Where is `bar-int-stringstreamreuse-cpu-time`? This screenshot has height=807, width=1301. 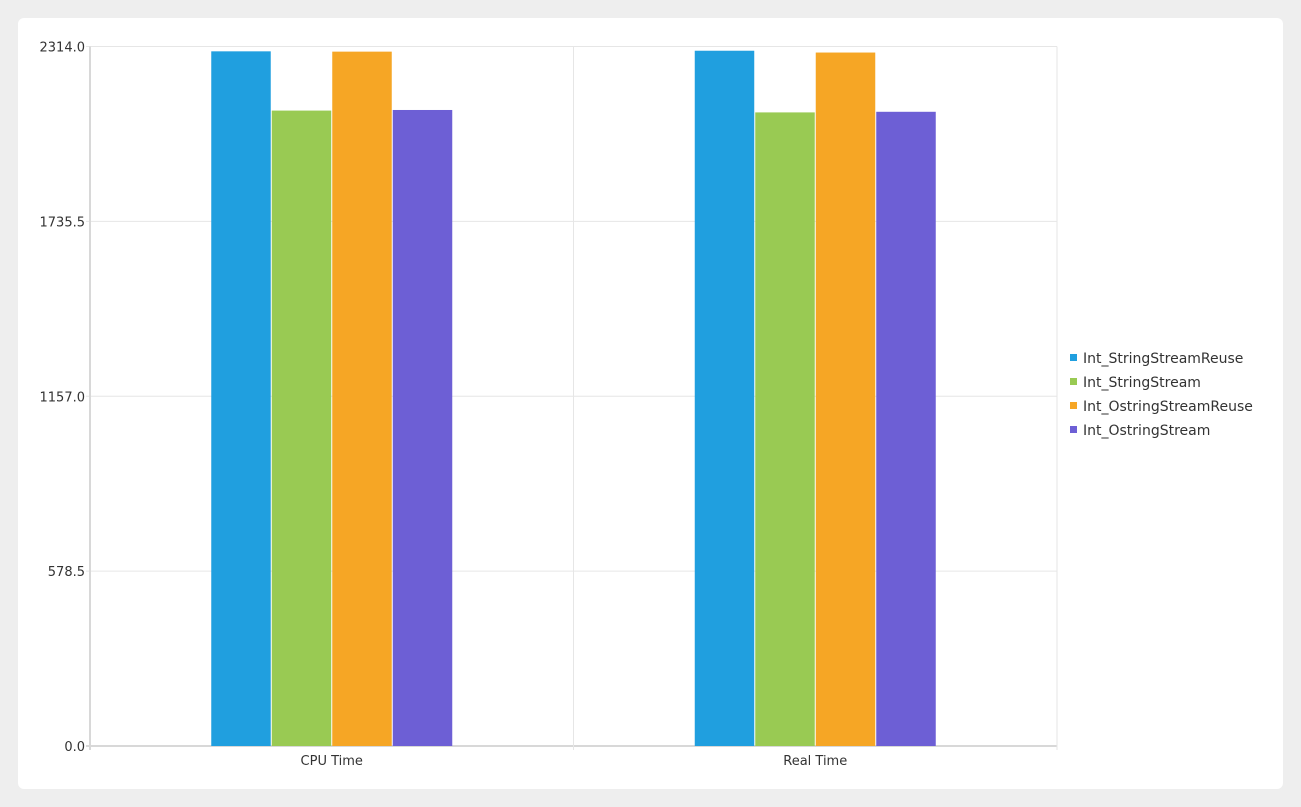
bar-int-stringstreamreuse-cpu-time is located at coordinates (241, 398).